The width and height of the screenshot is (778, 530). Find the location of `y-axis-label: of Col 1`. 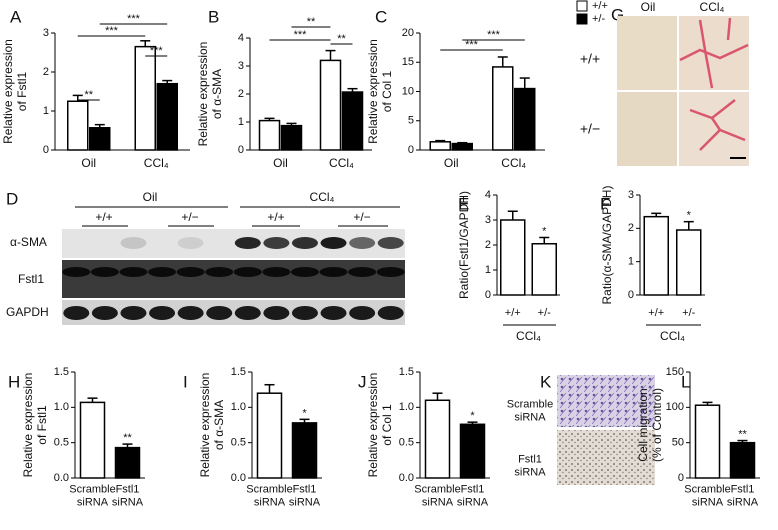

y-axis-label: of Col 1 is located at coordinates (387, 425).